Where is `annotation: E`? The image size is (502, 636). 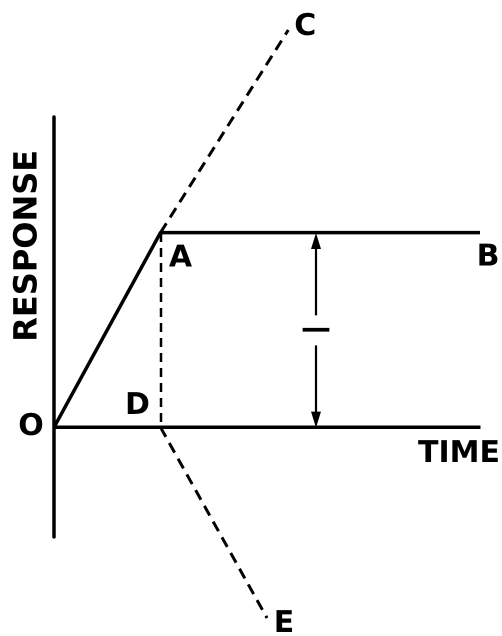
annotation: E is located at coordinates (284, 620).